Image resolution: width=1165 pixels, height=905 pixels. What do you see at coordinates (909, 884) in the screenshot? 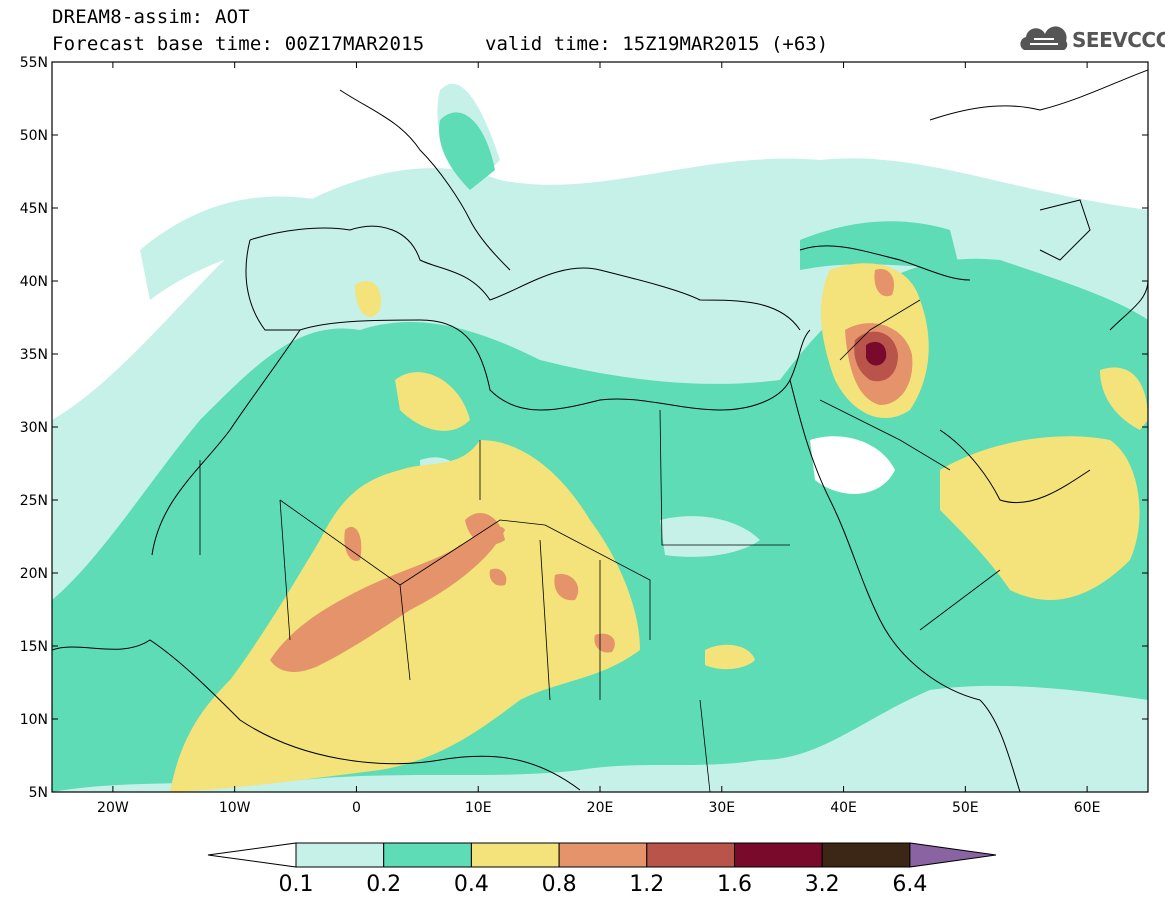
I see `colorbar-label: 6.4` at bounding box center [909, 884].